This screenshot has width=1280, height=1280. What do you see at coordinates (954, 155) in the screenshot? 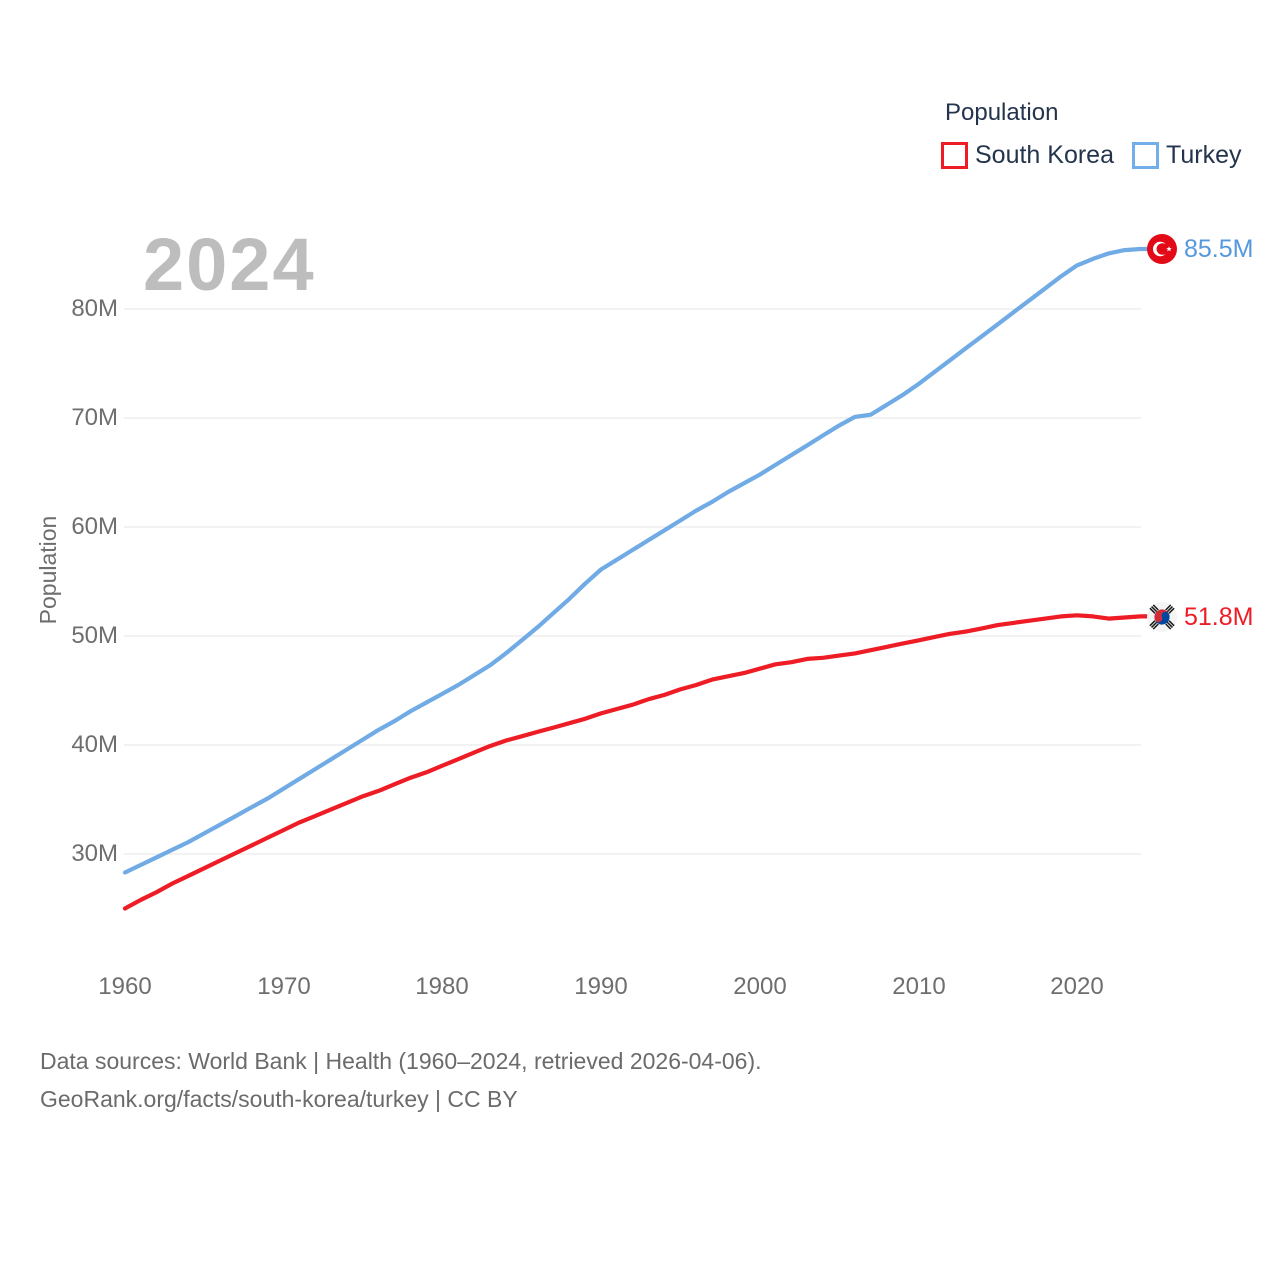
I see `south-korea-swatch-icon` at bounding box center [954, 155].